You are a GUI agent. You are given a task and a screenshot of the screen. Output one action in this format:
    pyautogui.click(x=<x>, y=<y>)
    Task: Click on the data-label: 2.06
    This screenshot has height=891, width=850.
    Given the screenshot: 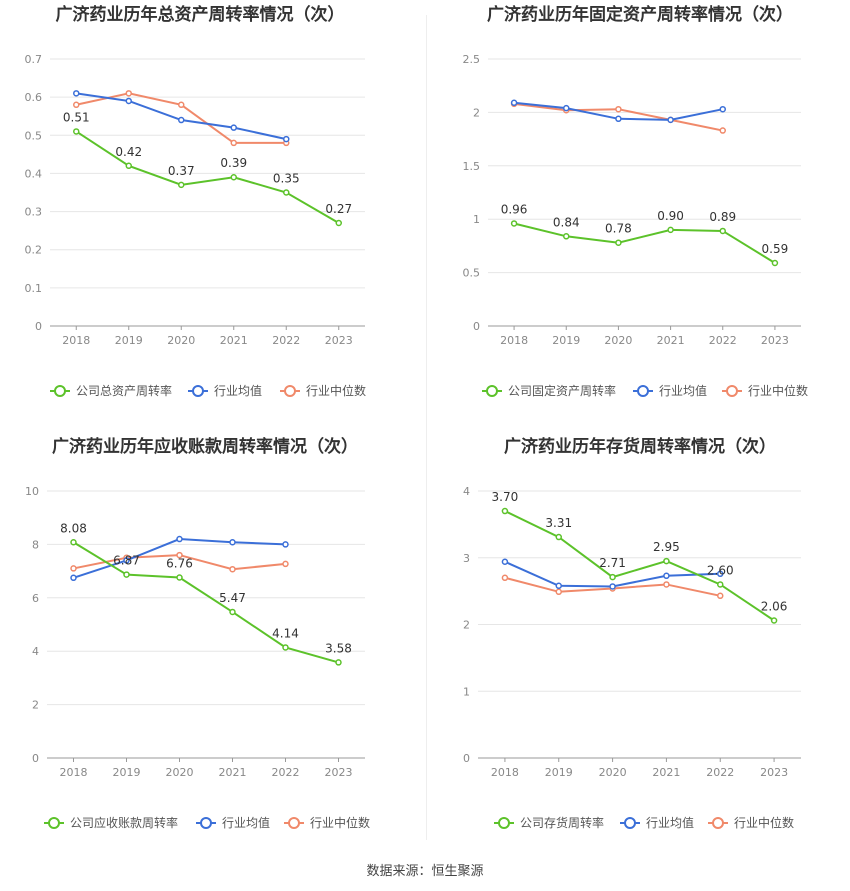 What is the action you would take?
    pyautogui.click(x=774, y=606)
    